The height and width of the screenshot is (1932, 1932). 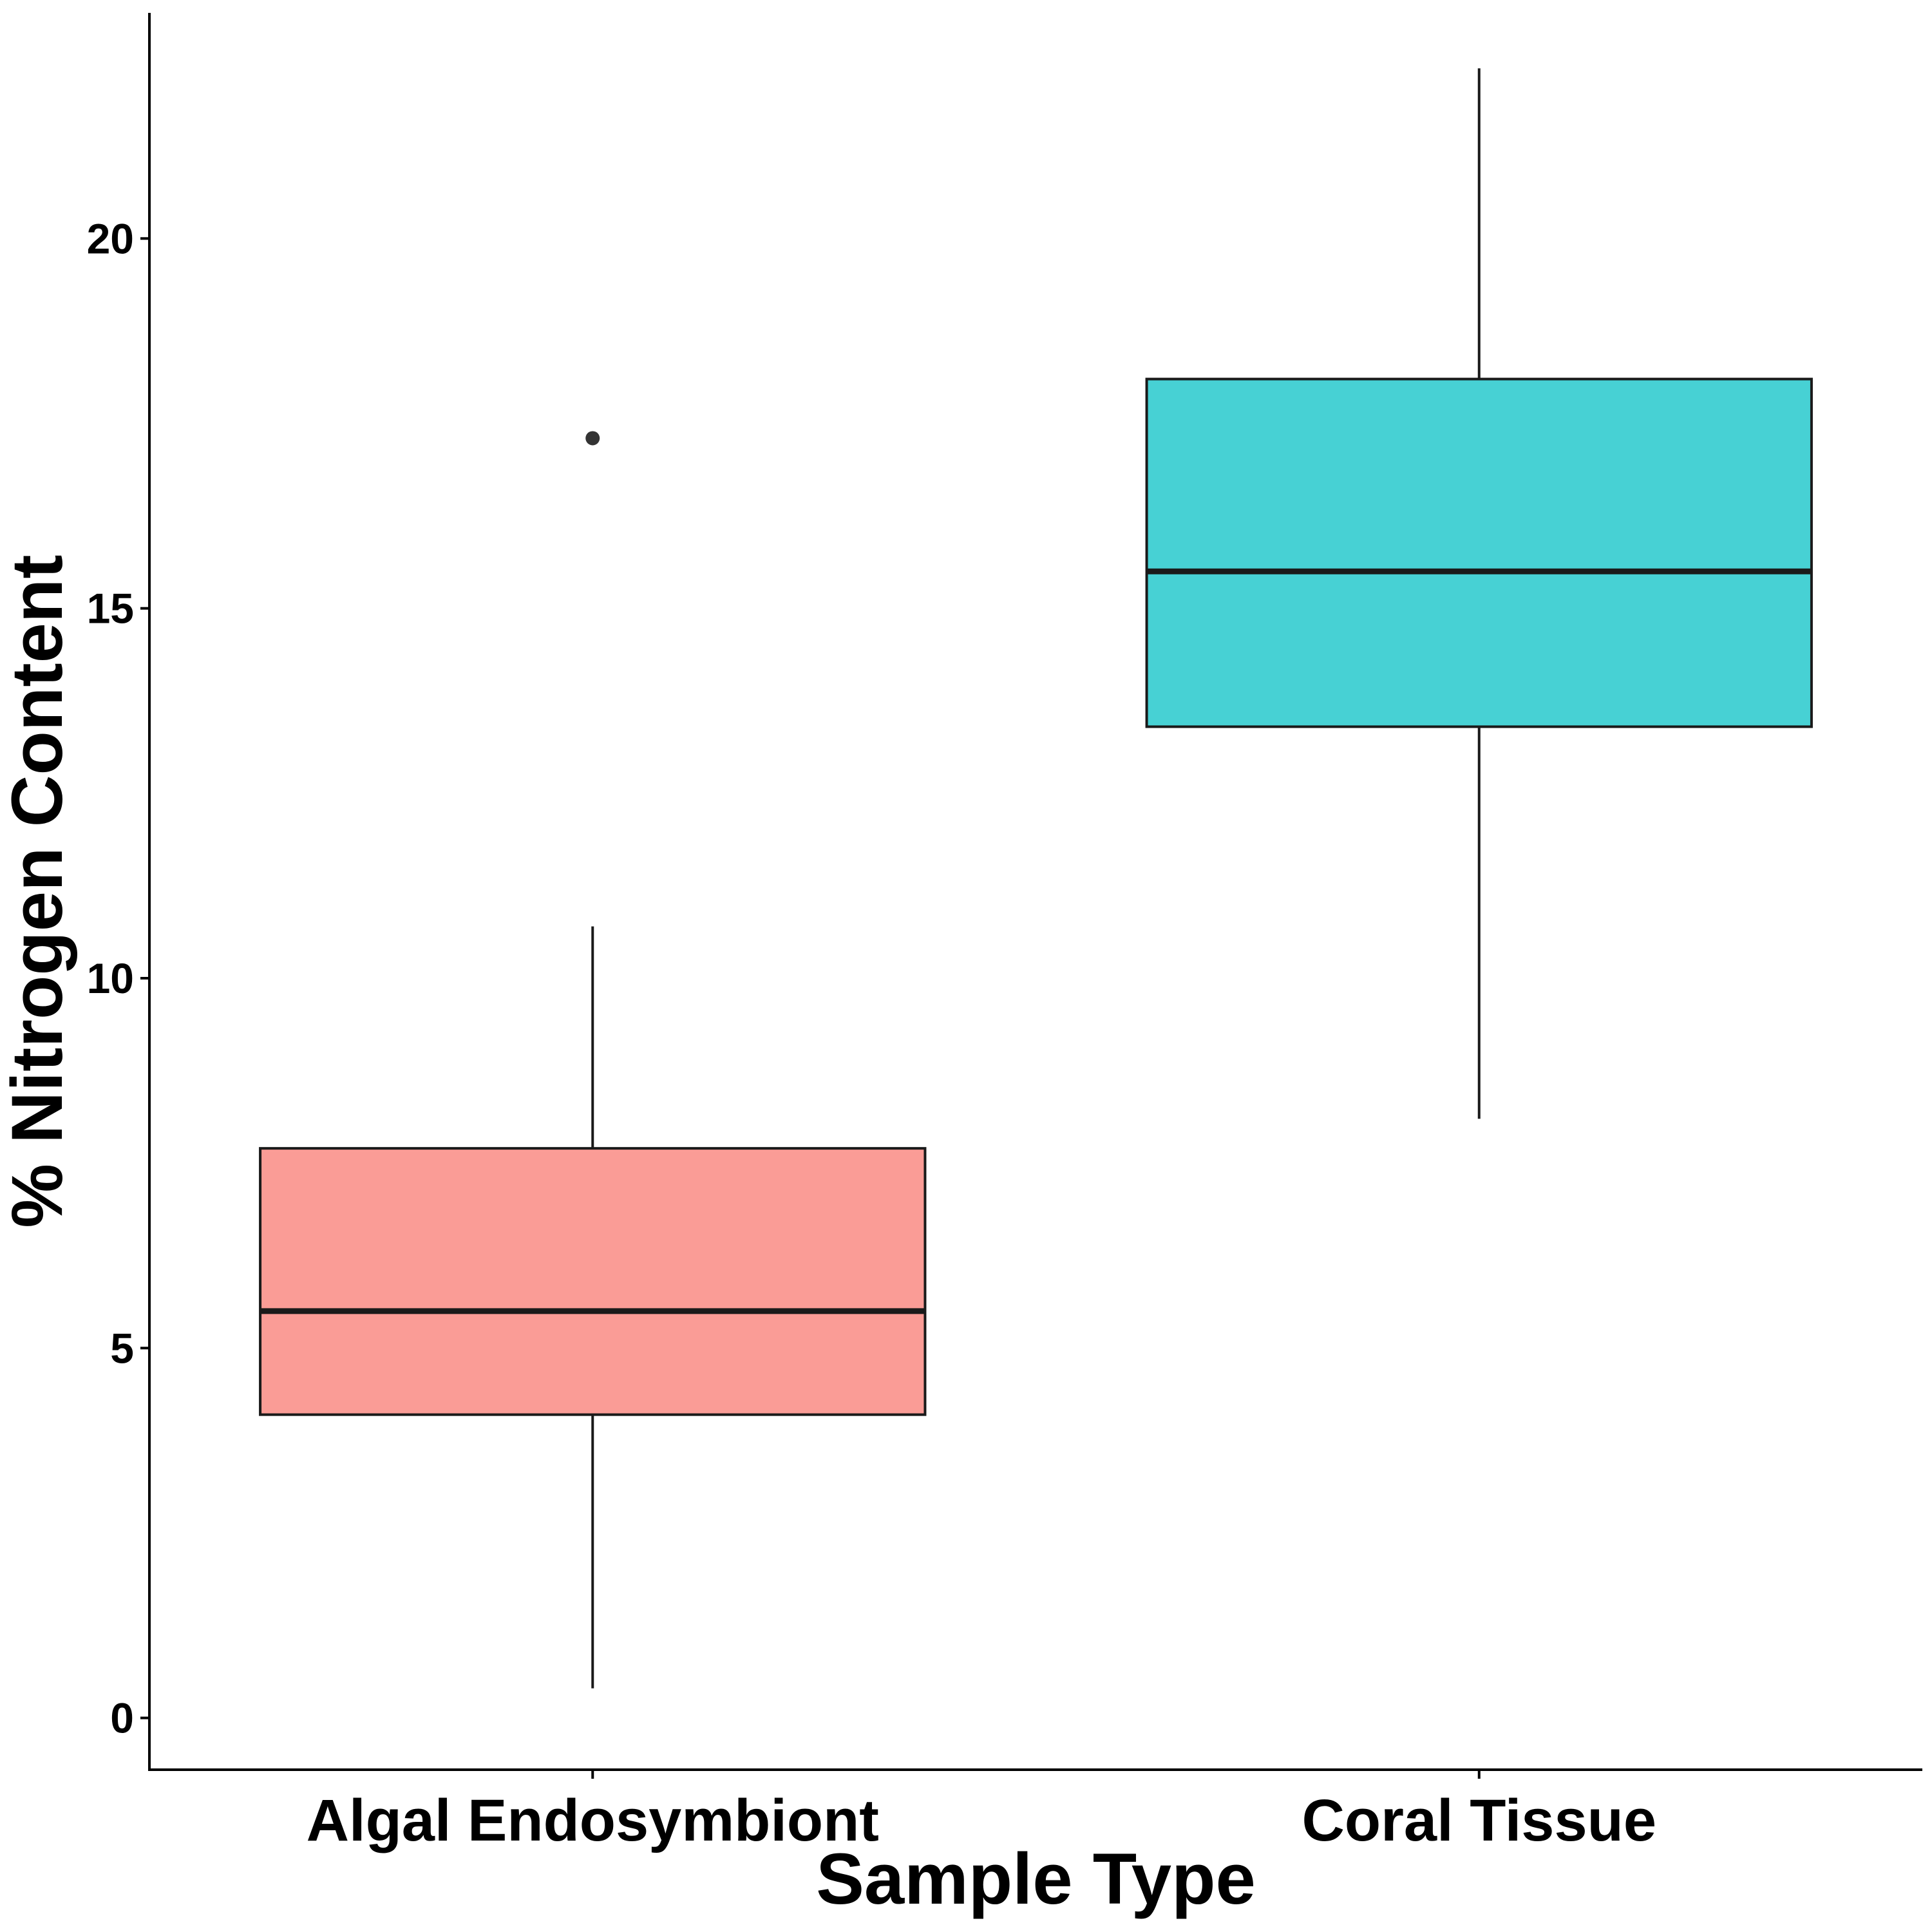 I want to click on y-axis-title: % Nitrogen Content, so click(x=38, y=890).